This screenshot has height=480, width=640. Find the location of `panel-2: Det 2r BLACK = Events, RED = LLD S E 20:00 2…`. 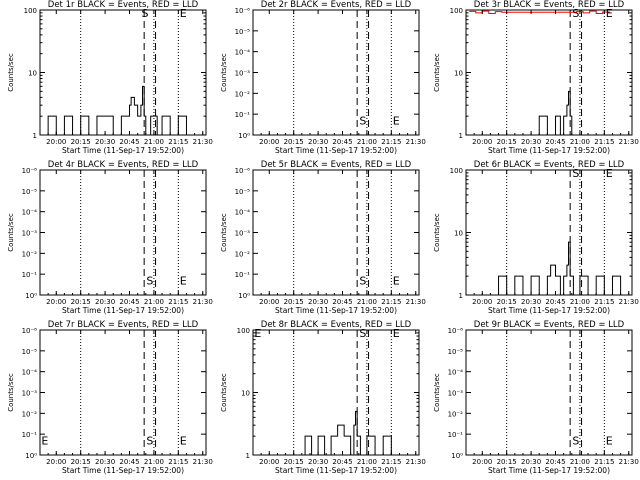

panel-2: Det 2r BLACK = Events, RED = LLD S E 20:00 2… is located at coordinates (323, 77).